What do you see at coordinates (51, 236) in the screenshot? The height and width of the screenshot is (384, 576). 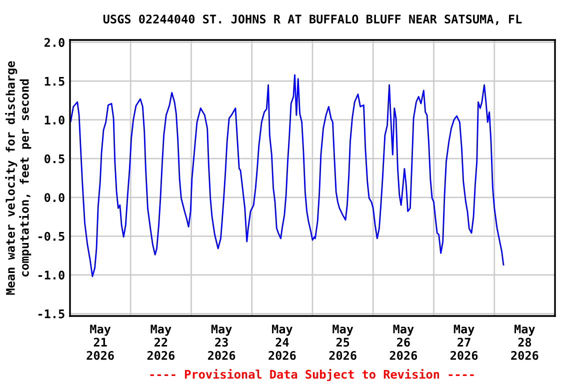 I see `y-tick-label: -0.5` at bounding box center [51, 236].